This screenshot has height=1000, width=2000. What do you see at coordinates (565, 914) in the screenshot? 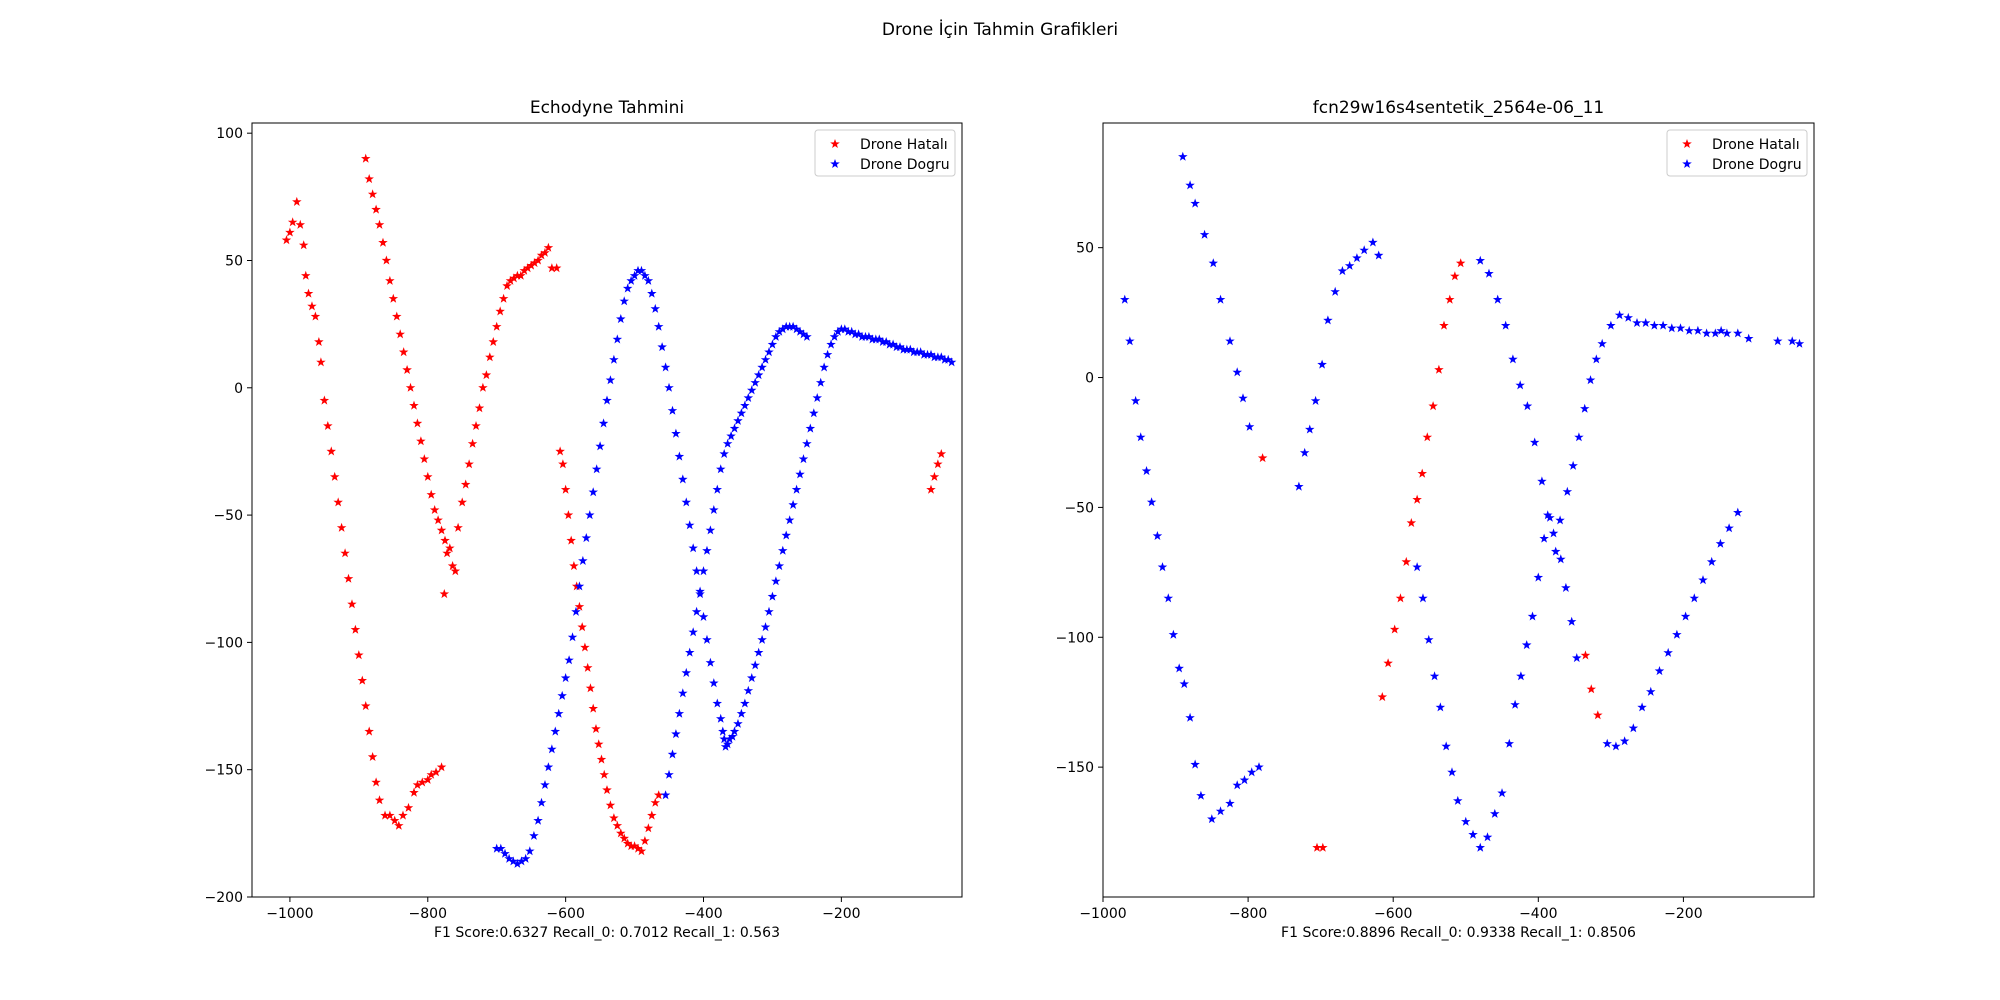
I see `x-tick-label: −600` at bounding box center [565, 914].